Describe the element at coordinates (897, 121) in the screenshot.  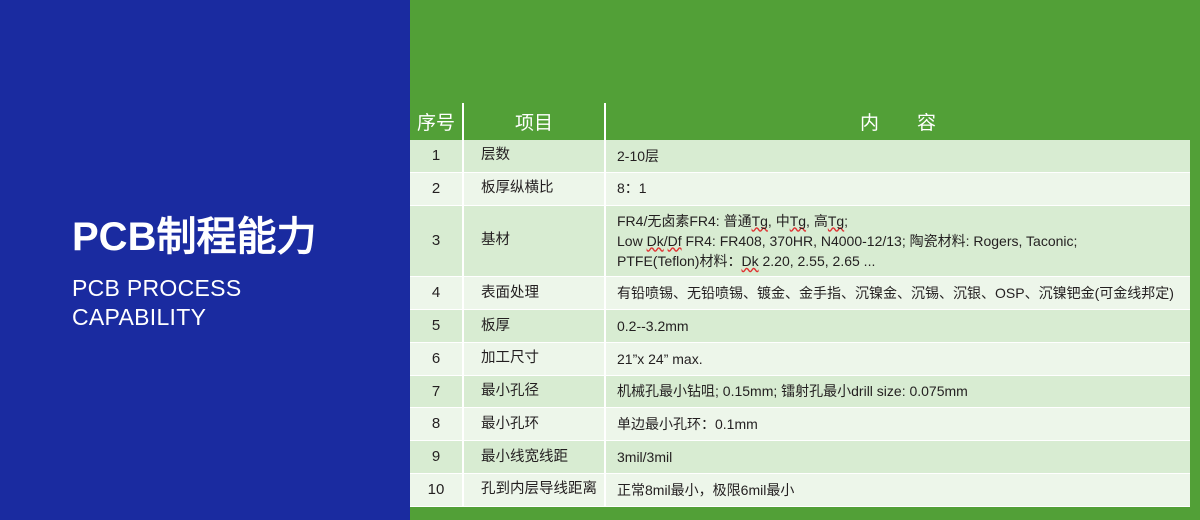
I see `column-header-content: 内 容` at that location.